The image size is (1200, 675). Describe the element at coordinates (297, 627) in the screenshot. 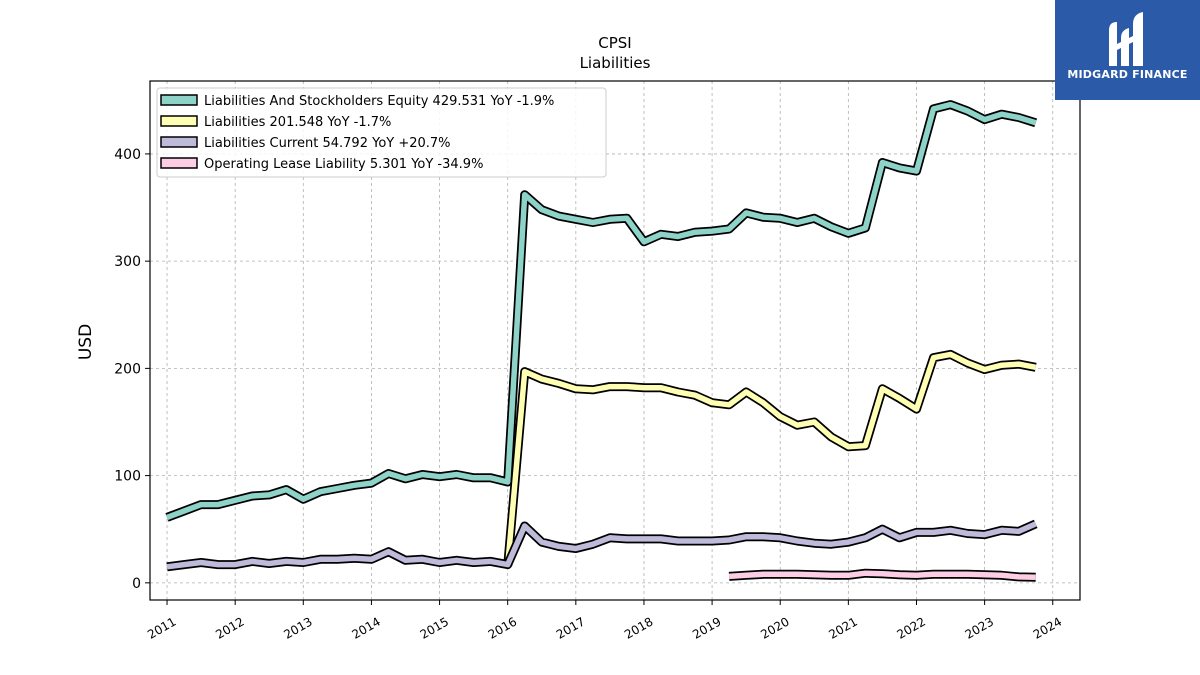

I see `x-tick-label: 2013` at that location.